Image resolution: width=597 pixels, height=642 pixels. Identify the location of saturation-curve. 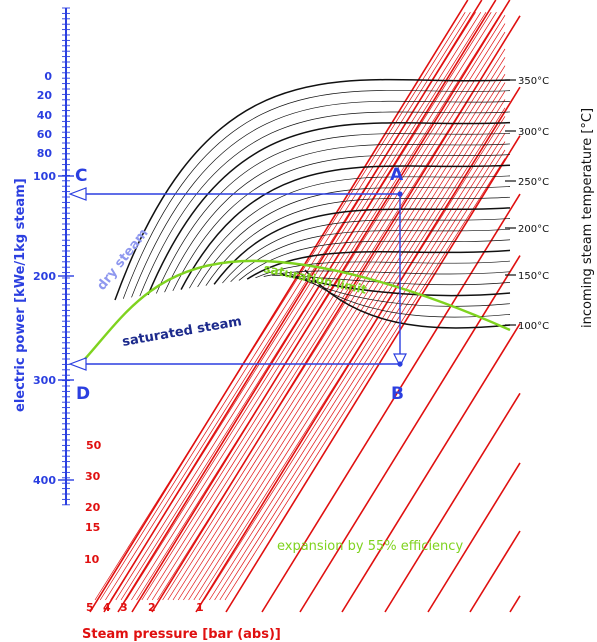
(297, 310).